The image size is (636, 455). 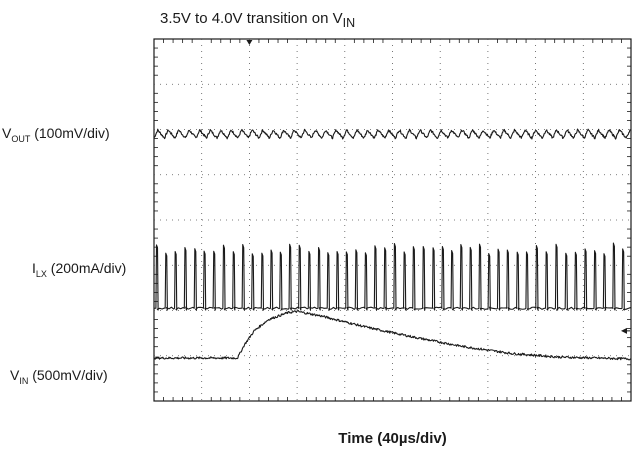 I want to click on x-axis-label: Time (40µs/div), so click(x=392, y=438).